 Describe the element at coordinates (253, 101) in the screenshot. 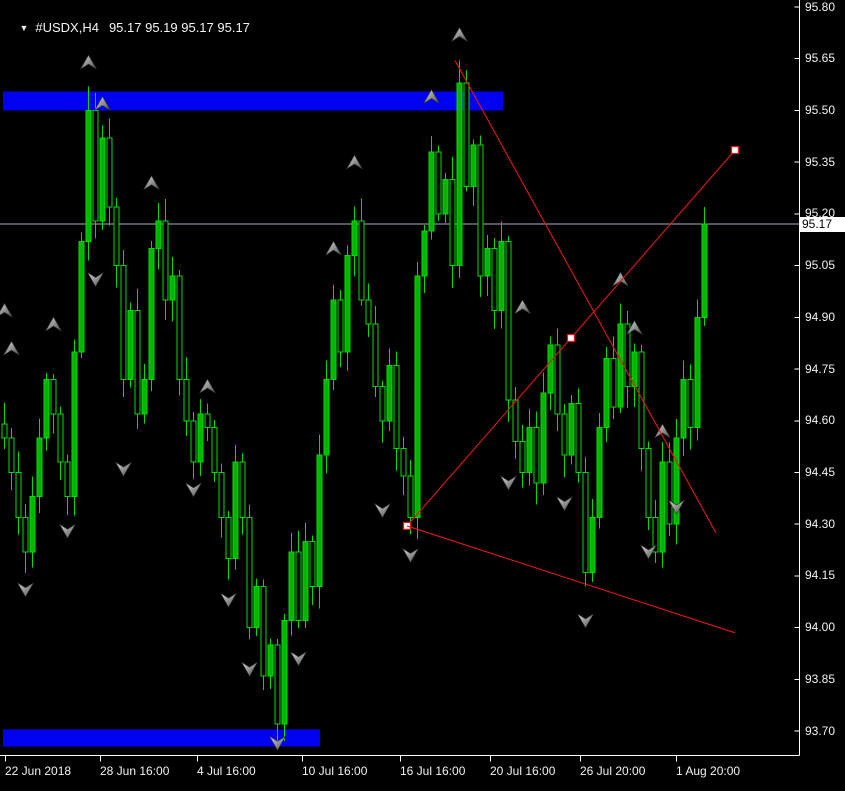

I see `resistance-zone-rect` at that location.